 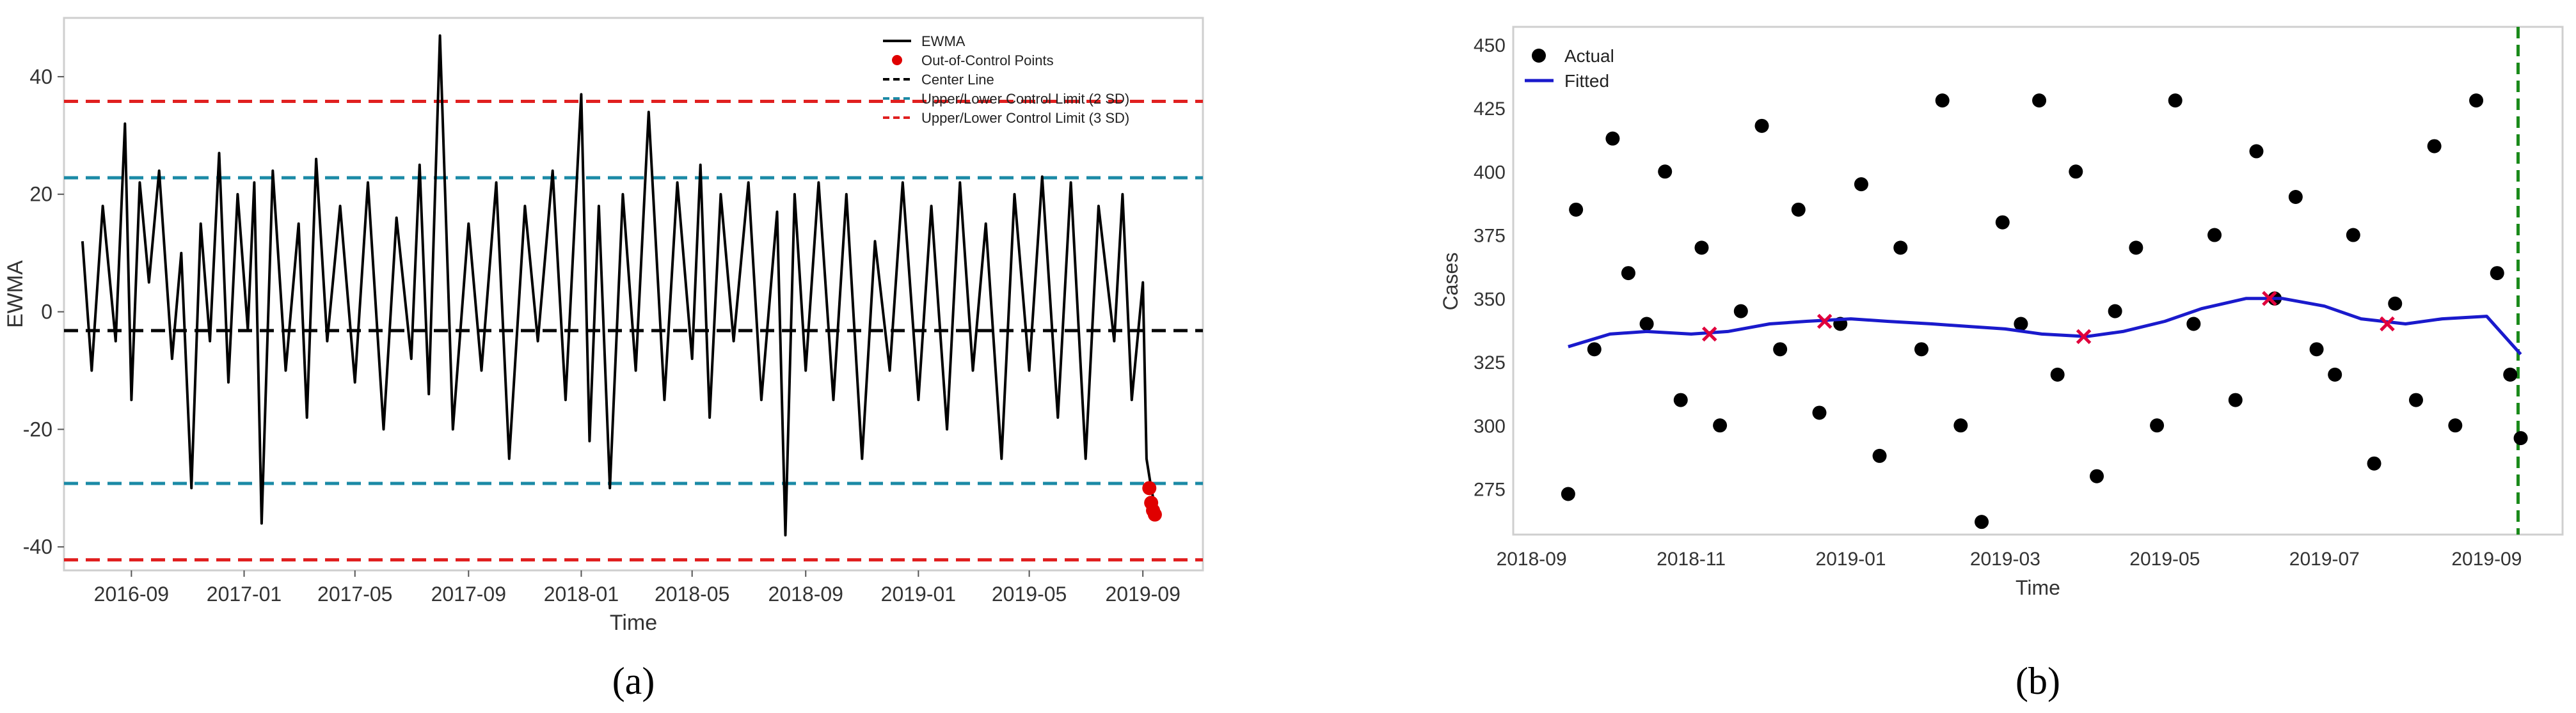 What do you see at coordinates (1490, 45) in the screenshot?
I see `y-tick-label: 450` at bounding box center [1490, 45].